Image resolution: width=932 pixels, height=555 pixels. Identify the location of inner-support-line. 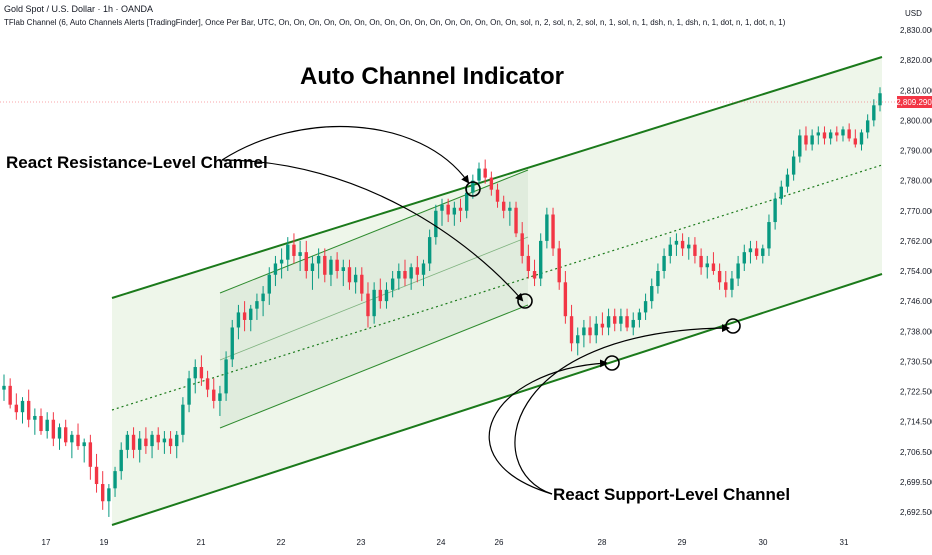
(374, 366).